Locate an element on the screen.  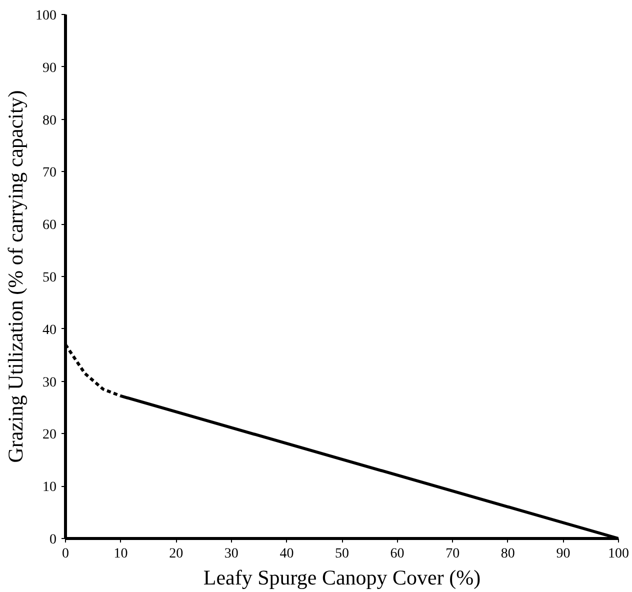
x-tick-label: 70 is located at coordinates (453, 554).